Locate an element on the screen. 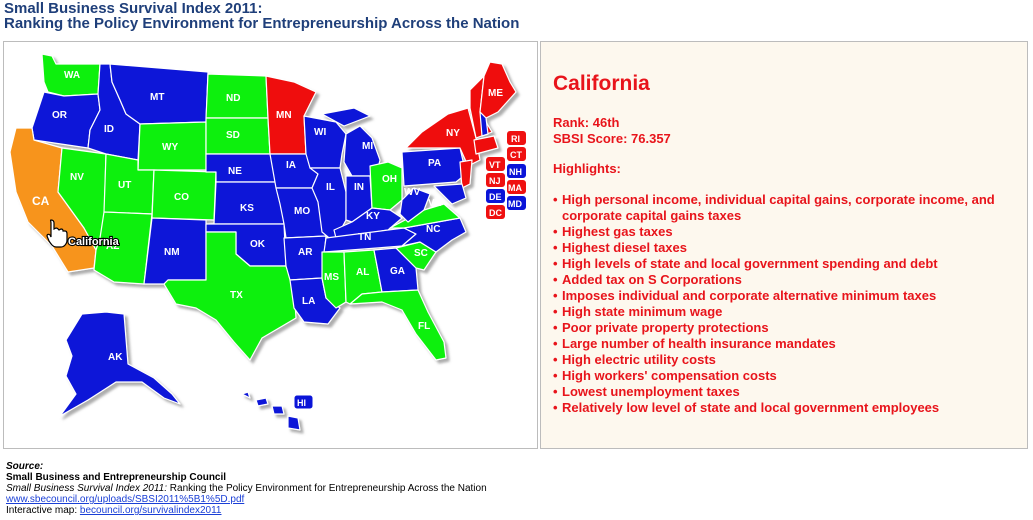  state-ri-ct is located at coordinates (486, 145).